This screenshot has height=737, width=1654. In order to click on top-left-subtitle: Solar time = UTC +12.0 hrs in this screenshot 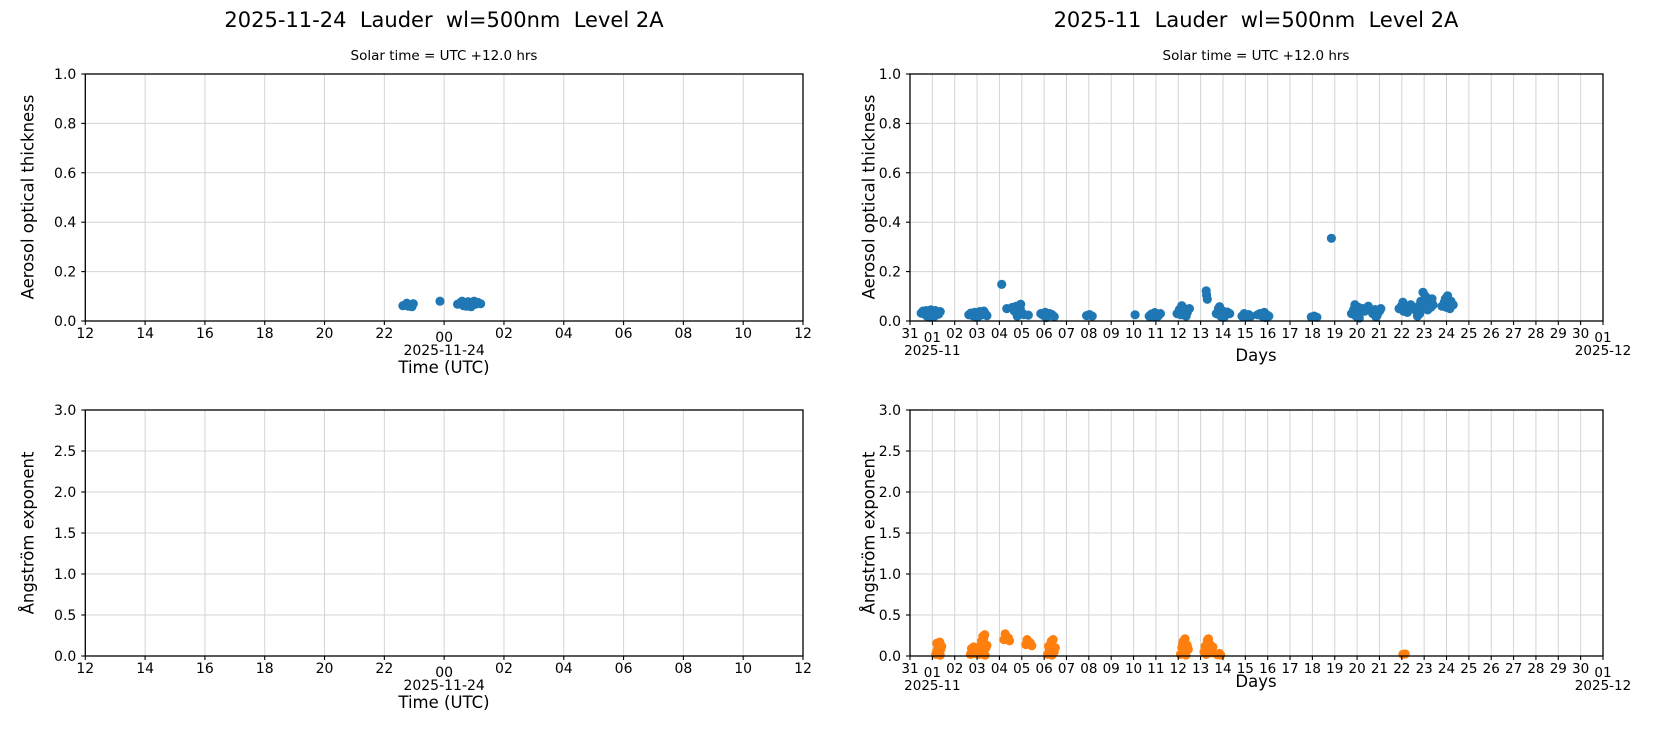, I will do `click(444, 56)`.